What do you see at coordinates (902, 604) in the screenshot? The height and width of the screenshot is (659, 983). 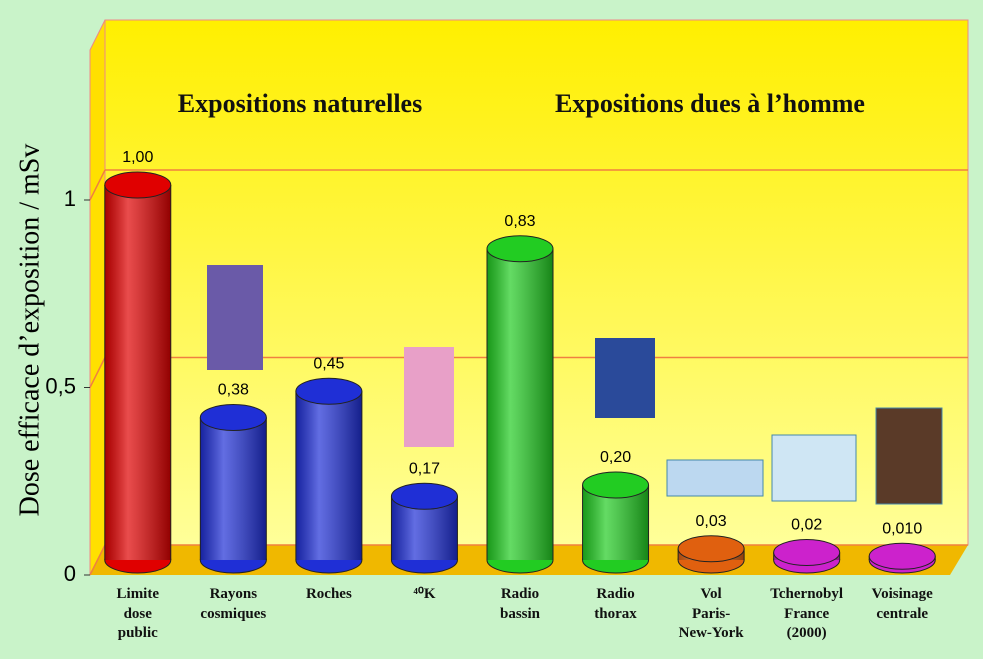 I see `x-tick-label: Voisinage centrale` at bounding box center [902, 604].